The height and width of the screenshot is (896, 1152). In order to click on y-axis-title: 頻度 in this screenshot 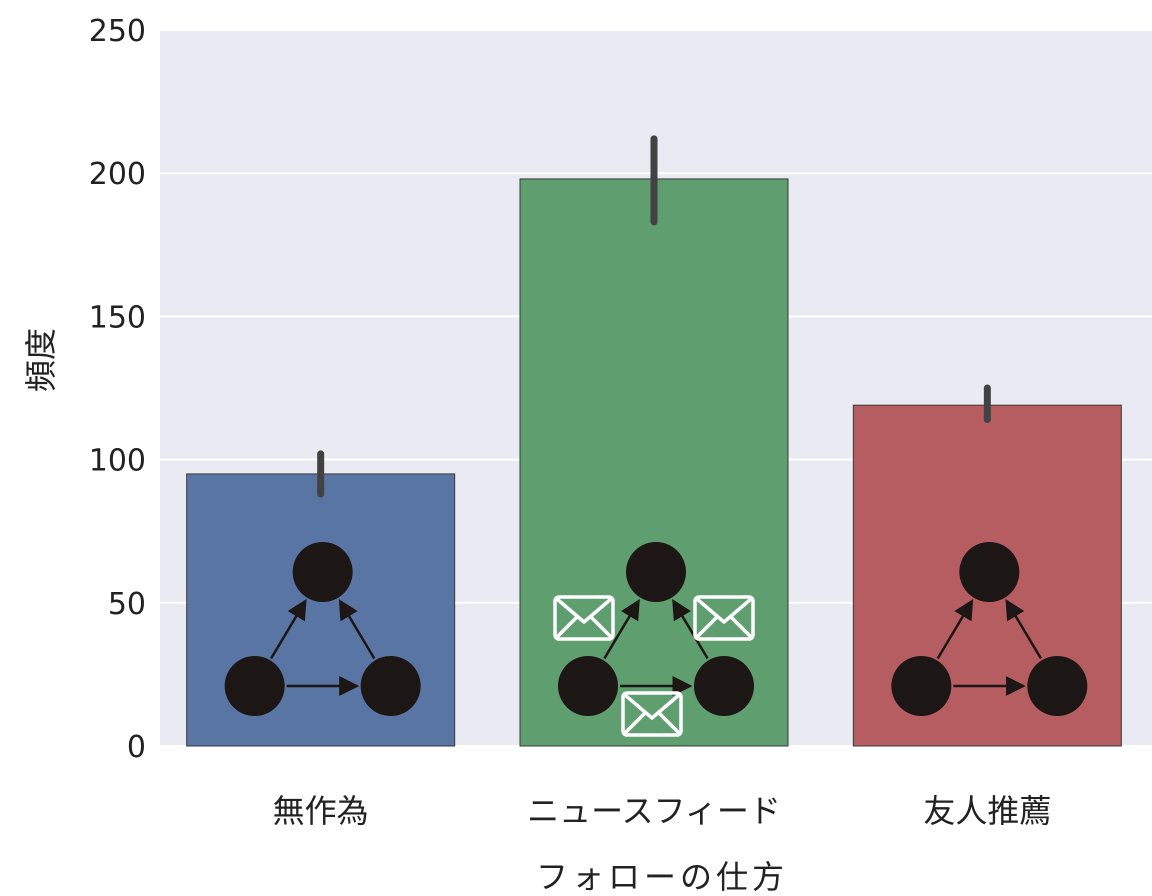, I will do `click(41, 360)`.